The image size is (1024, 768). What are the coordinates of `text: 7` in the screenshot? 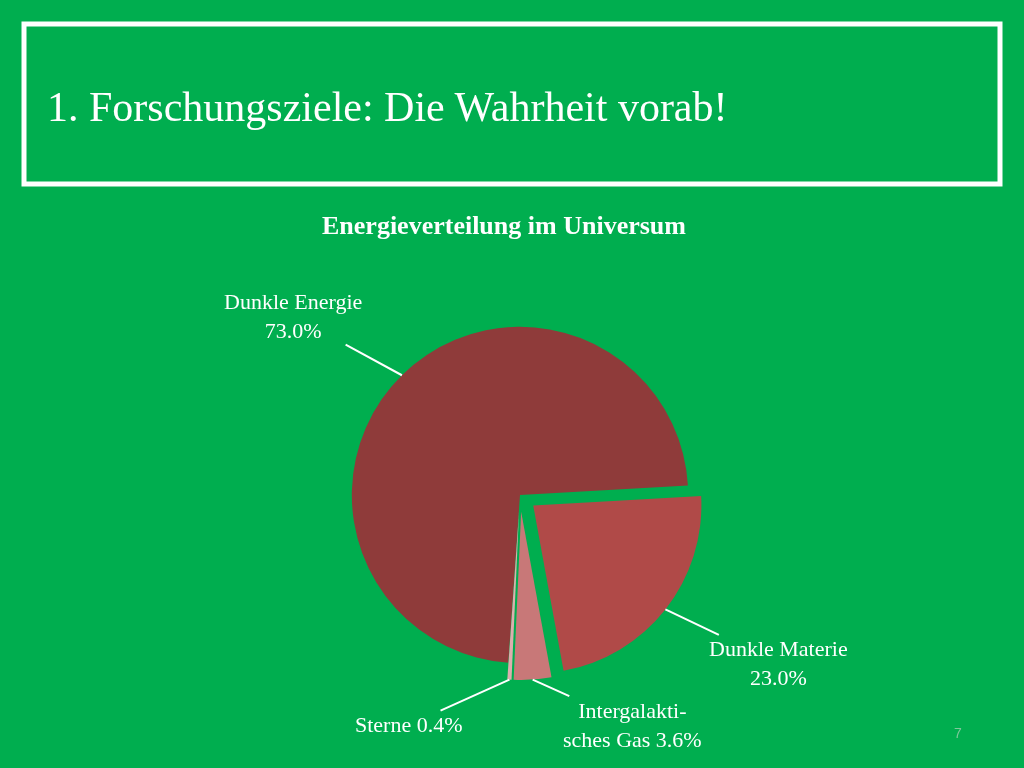 It's located at (958, 733).